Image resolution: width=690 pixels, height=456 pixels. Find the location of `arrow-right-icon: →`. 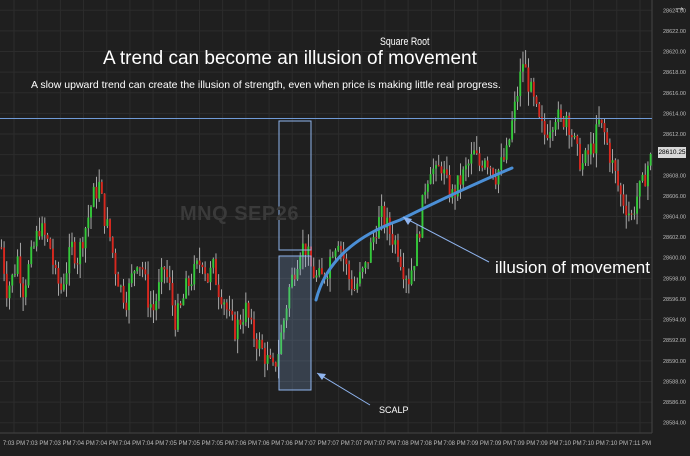

arrow-right-icon: → is located at coordinates (679, 7).